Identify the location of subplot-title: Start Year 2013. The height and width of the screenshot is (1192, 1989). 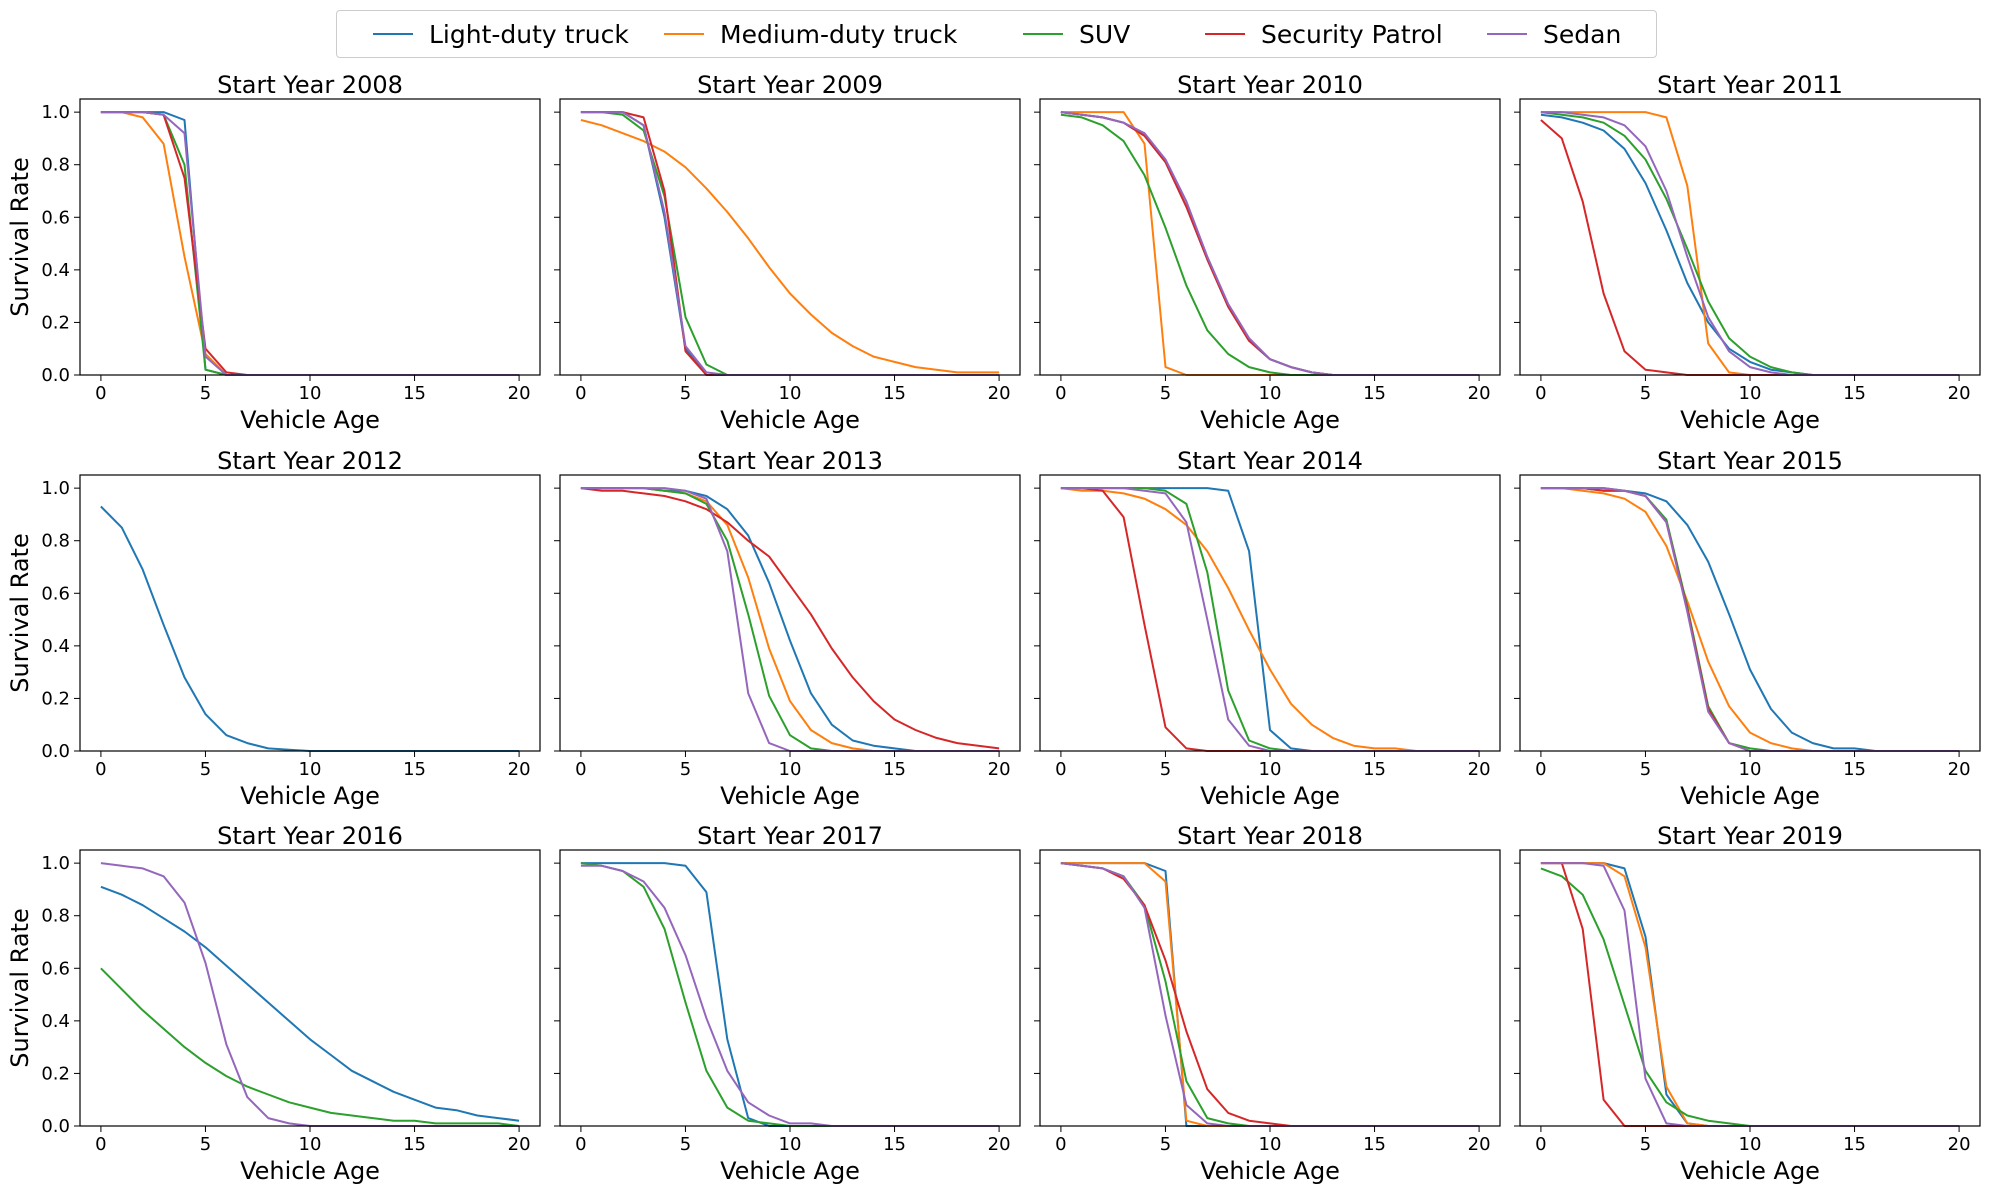
(790, 461).